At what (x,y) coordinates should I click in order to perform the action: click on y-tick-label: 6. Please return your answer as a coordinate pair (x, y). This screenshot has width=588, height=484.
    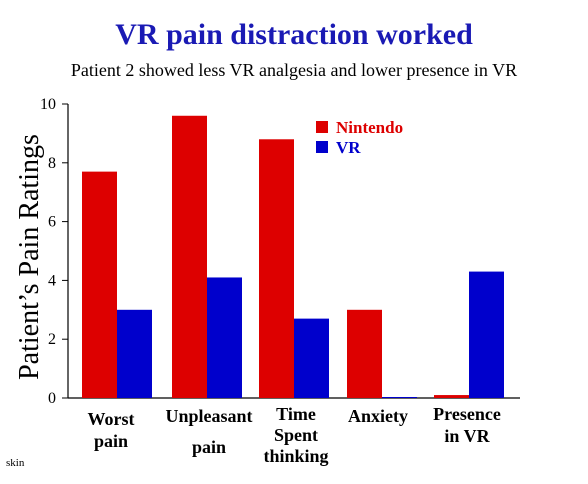
    Looking at the image, I should click on (52, 222).